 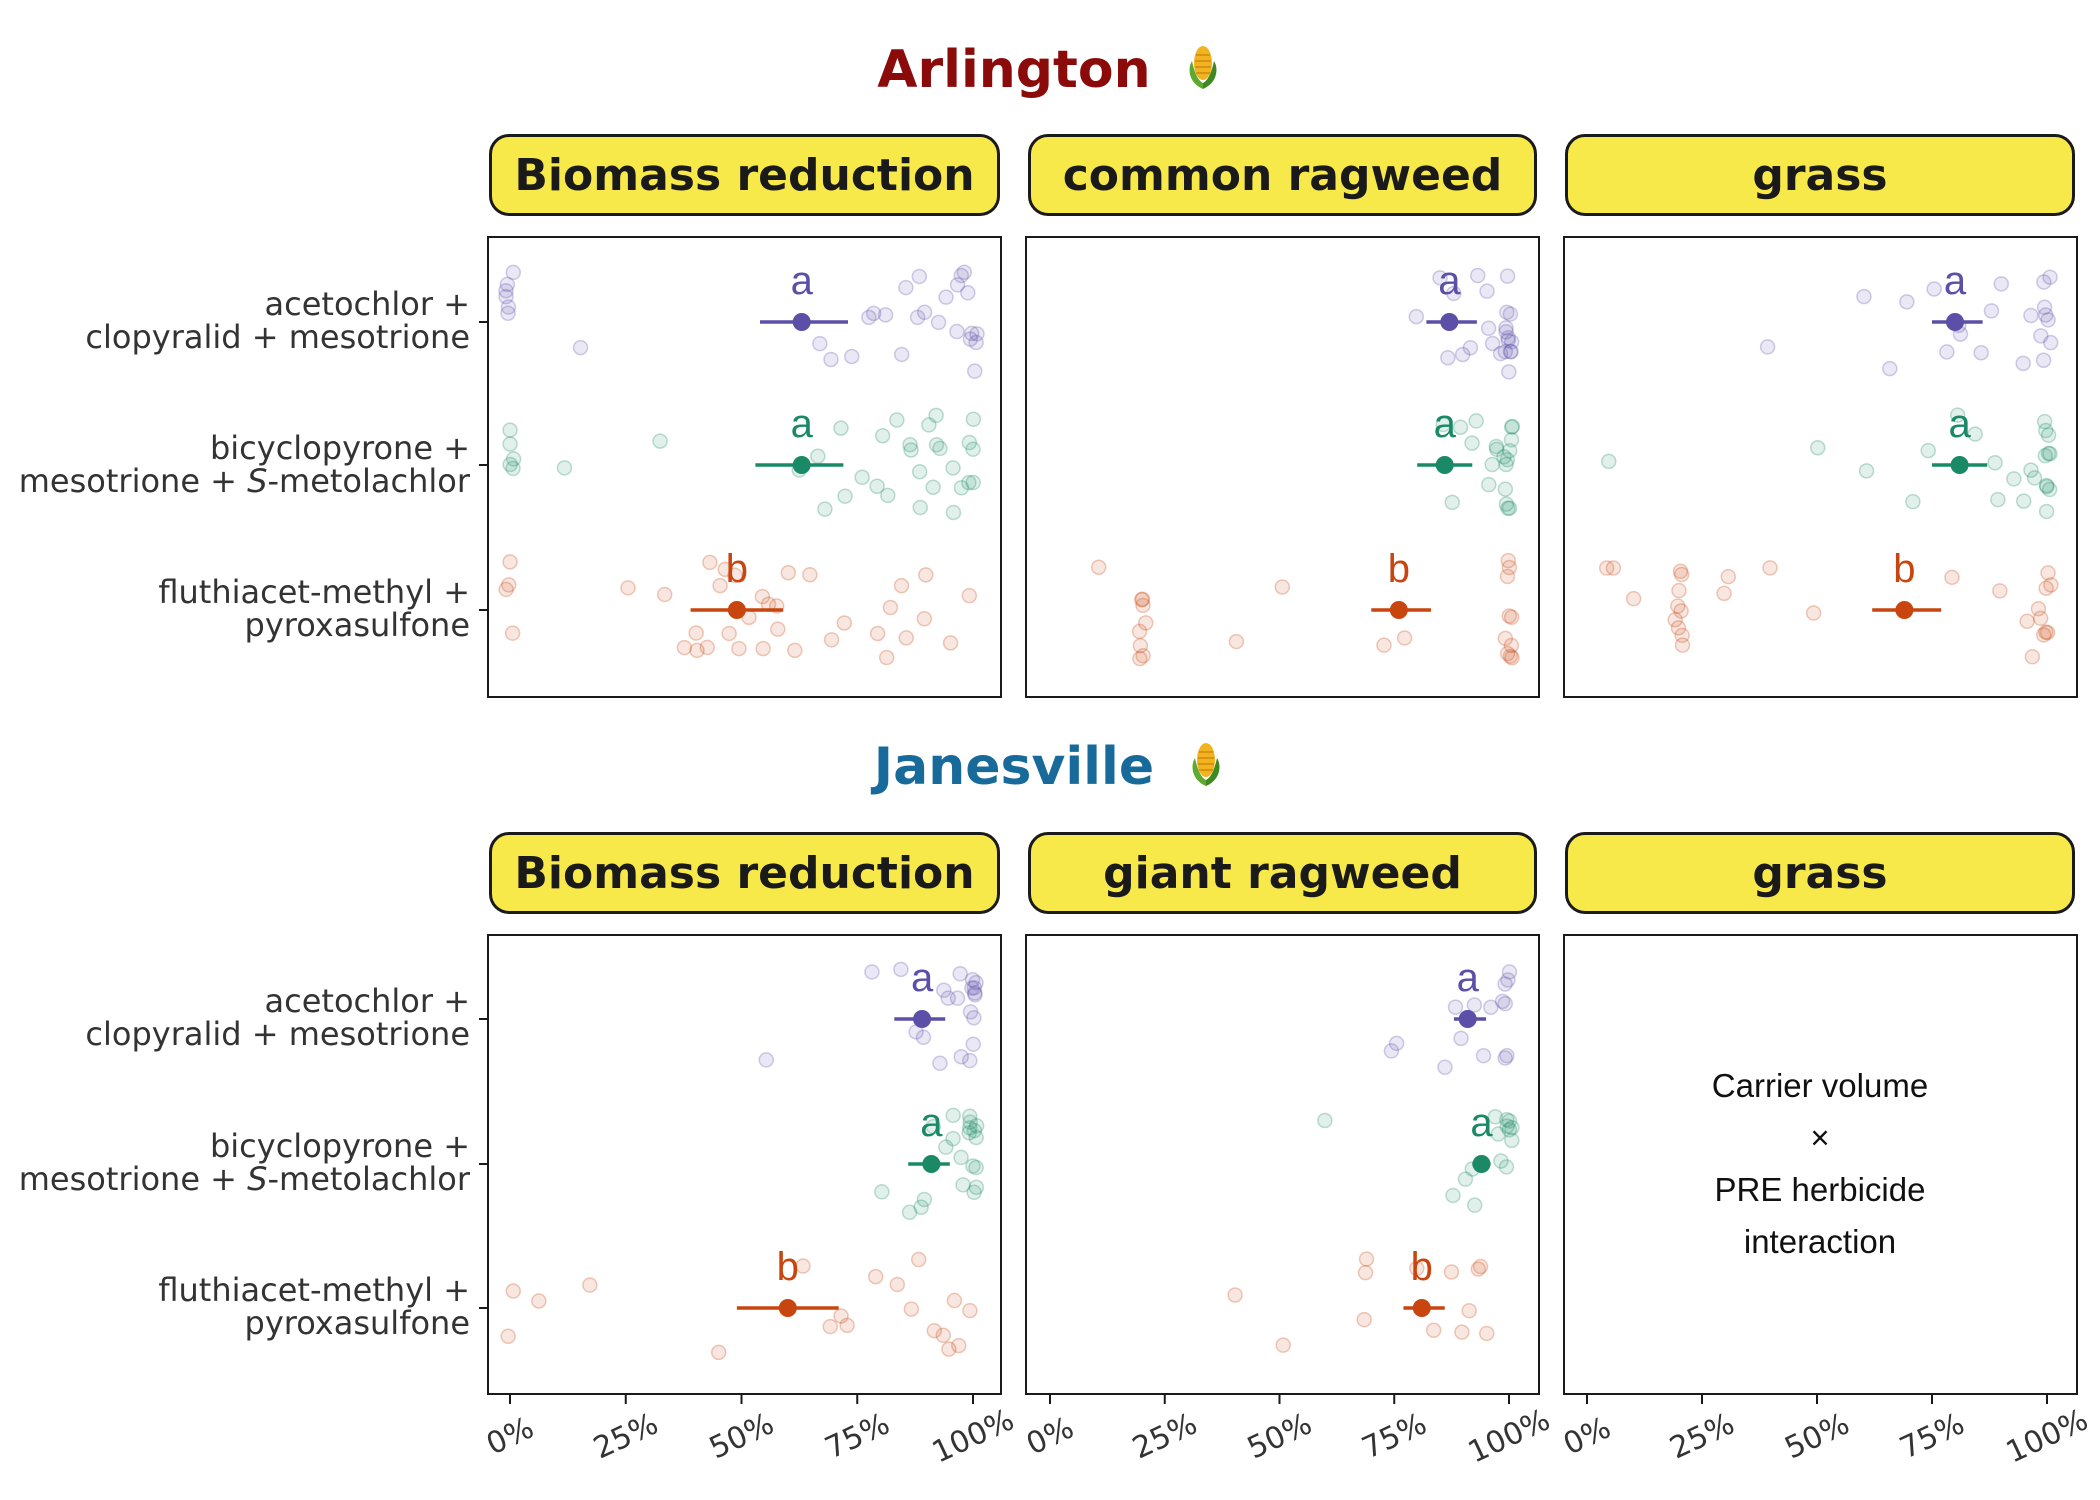 What do you see at coordinates (788, 1267) in the screenshot?
I see `significance-letter: b` at bounding box center [788, 1267].